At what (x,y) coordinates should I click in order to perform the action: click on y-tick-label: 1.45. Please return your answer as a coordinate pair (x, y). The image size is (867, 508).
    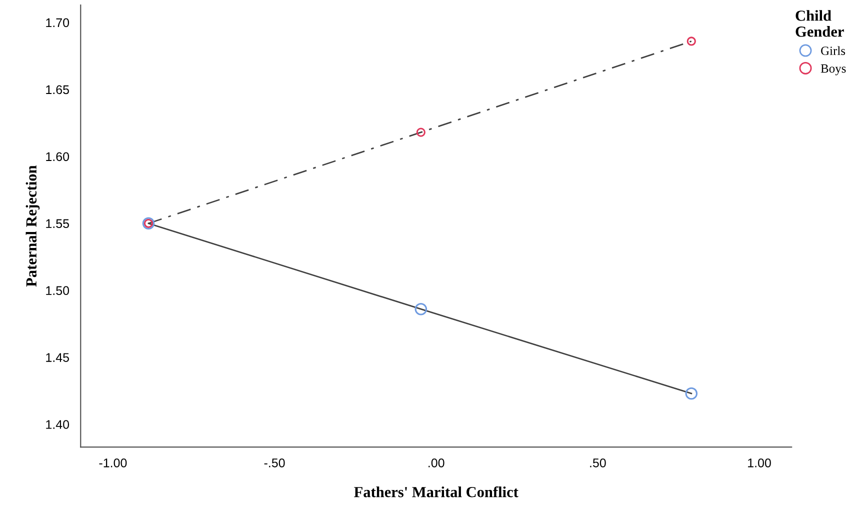
    Looking at the image, I should click on (57, 357).